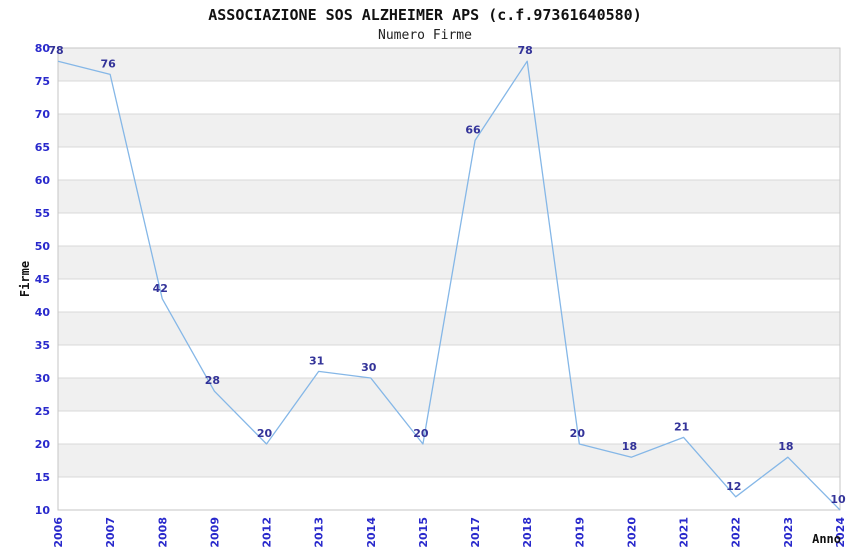 Image resolution: width=850 pixels, height=550 pixels. What do you see at coordinates (43, 378) in the screenshot?
I see `y-tick-label: 30` at bounding box center [43, 378].